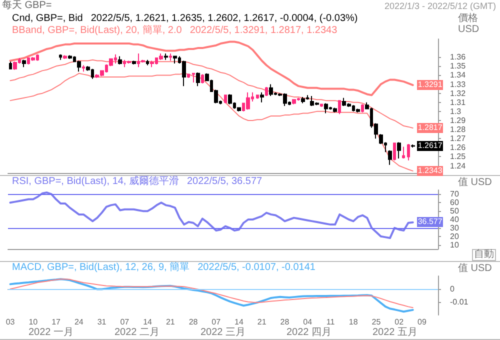 The height and width of the screenshot is (340, 500). Describe the element at coordinates (224, 18) in the screenshot. I see `text: 2022/5/5, 1.2621, 1.2635, 1.2602, 1.2617, -0.0004, (-0.03%)` at that location.